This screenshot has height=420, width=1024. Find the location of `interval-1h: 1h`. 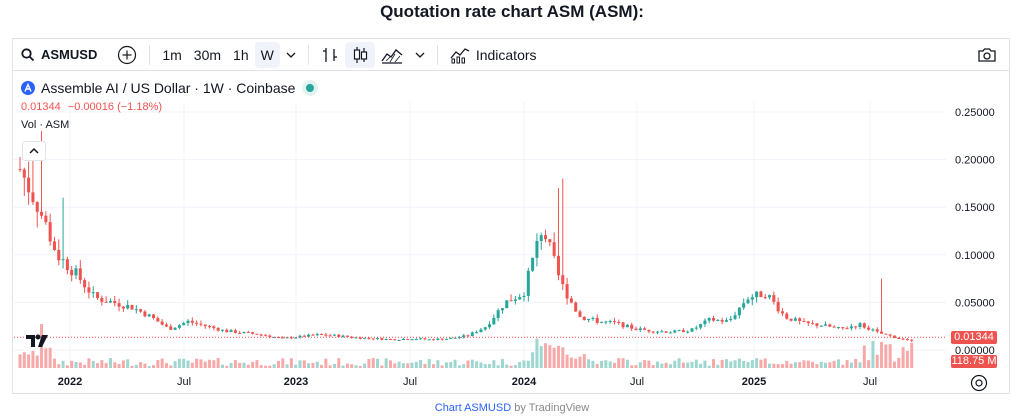

interval-1h: 1h is located at coordinates (241, 54).